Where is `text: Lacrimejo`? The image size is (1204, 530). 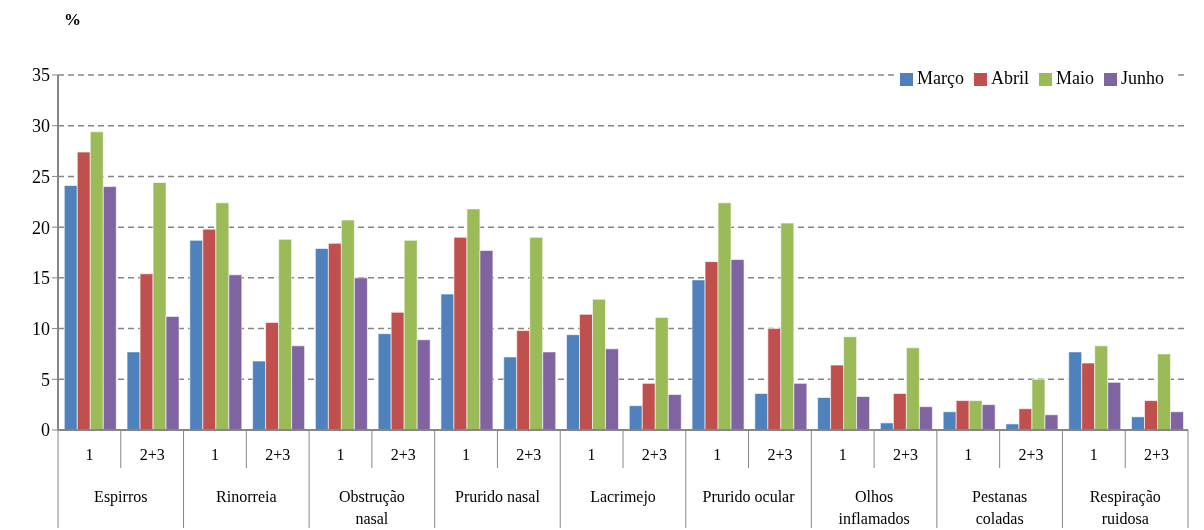 text: Lacrimejo is located at coordinates (623, 497).